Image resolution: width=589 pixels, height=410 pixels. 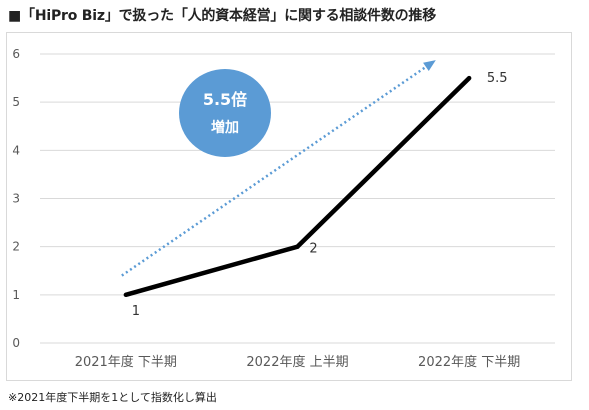 I want to click on y-tick-label: 3, so click(x=16, y=199).